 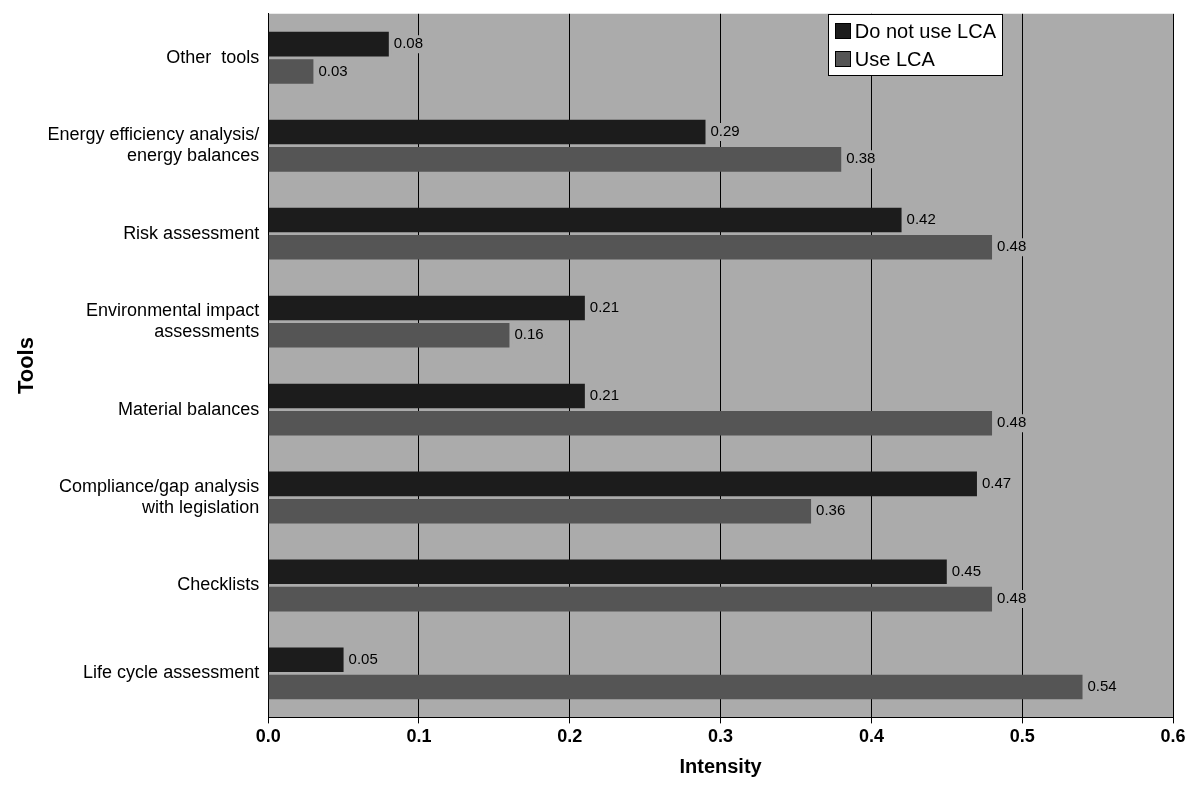 What do you see at coordinates (871, 736) in the screenshot?
I see `x-tick-label: 0.4` at bounding box center [871, 736].